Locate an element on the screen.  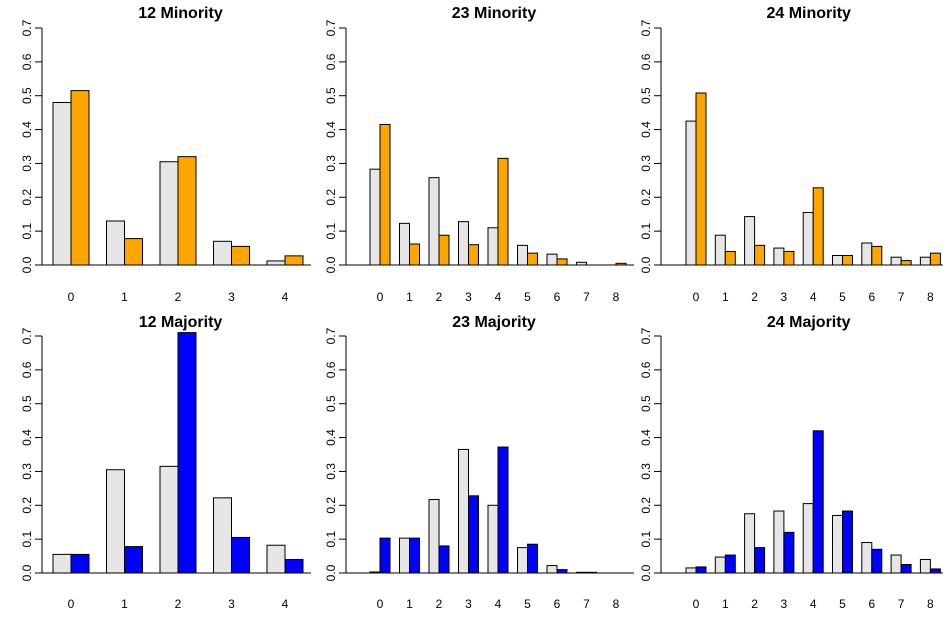
y-tick-label: 0.4 is located at coordinates (331, 129).